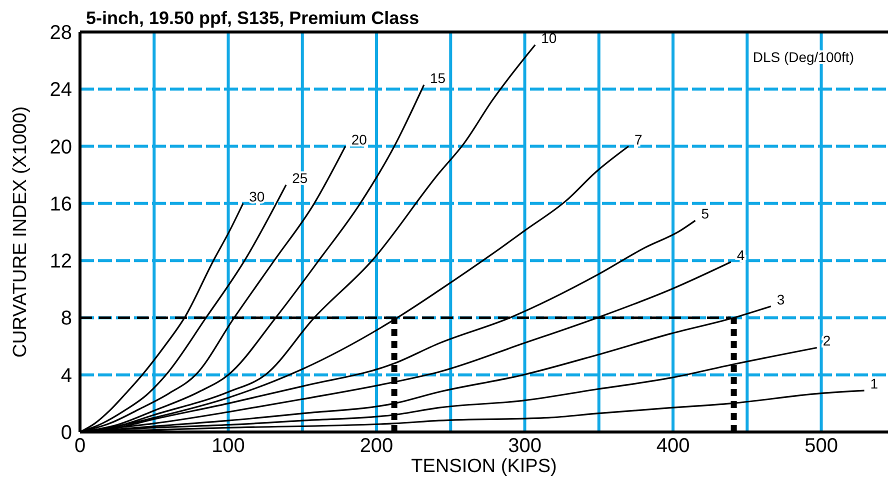 The height and width of the screenshot is (480, 890). What do you see at coordinates (61, 204) in the screenshot?
I see `y-tick-label: 16` at bounding box center [61, 204].